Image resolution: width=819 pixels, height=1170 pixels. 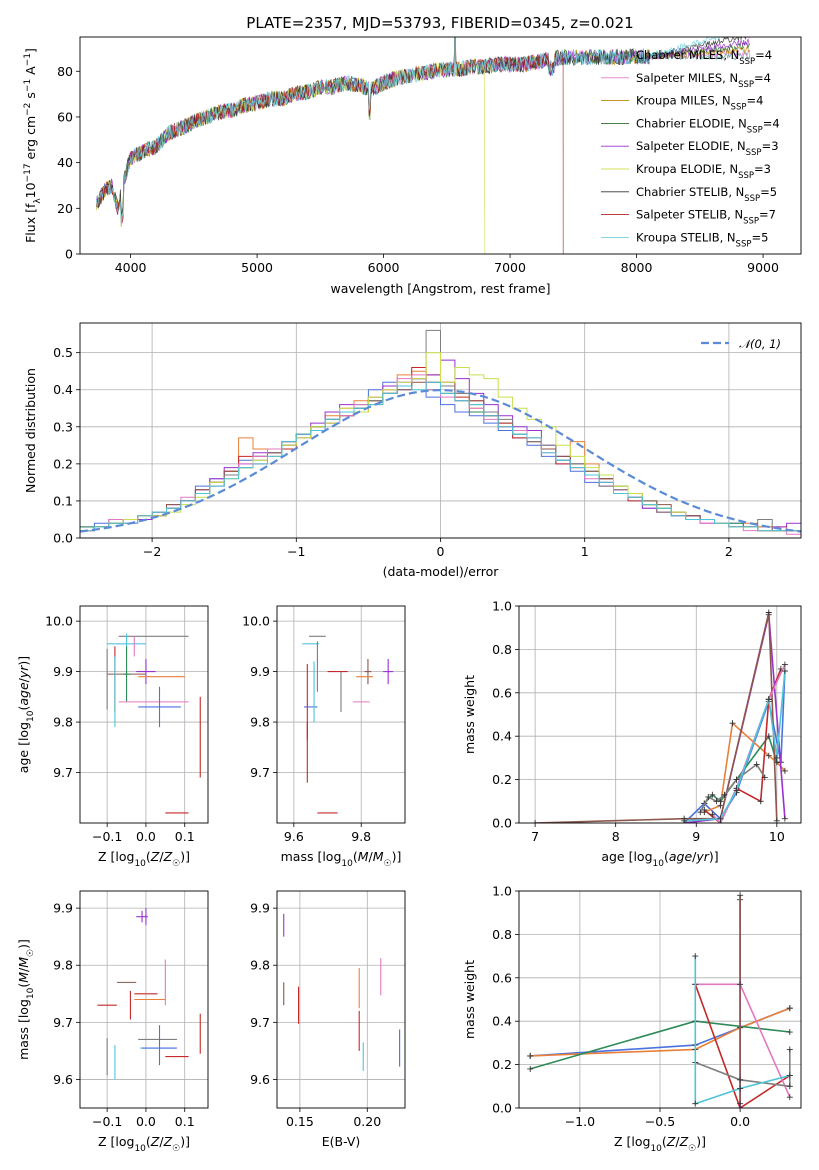 I want to click on normal-curve, so click(x=440, y=460).